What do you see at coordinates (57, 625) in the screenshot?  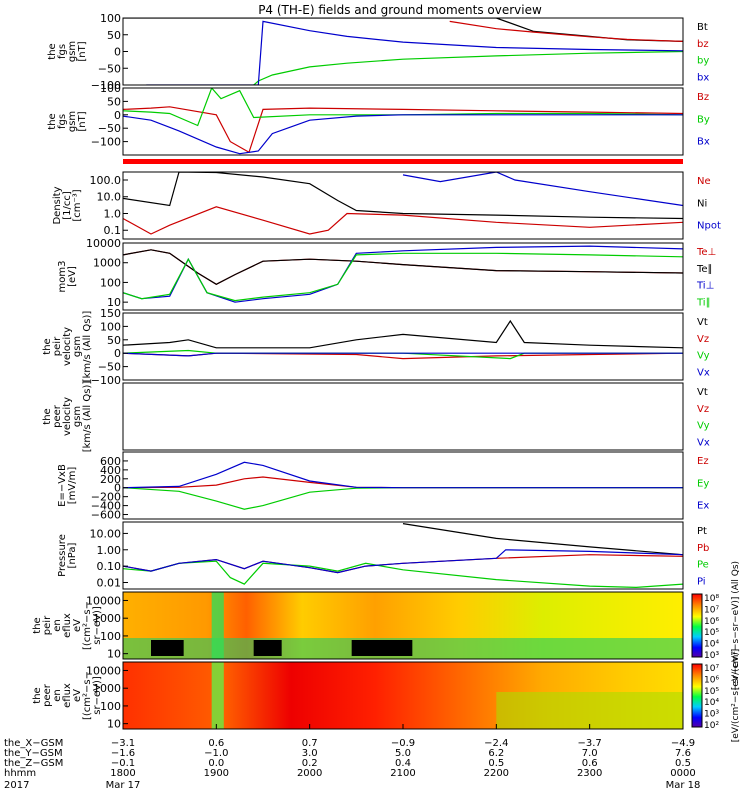 I see `y-axis-label: en` at bounding box center [57, 625].